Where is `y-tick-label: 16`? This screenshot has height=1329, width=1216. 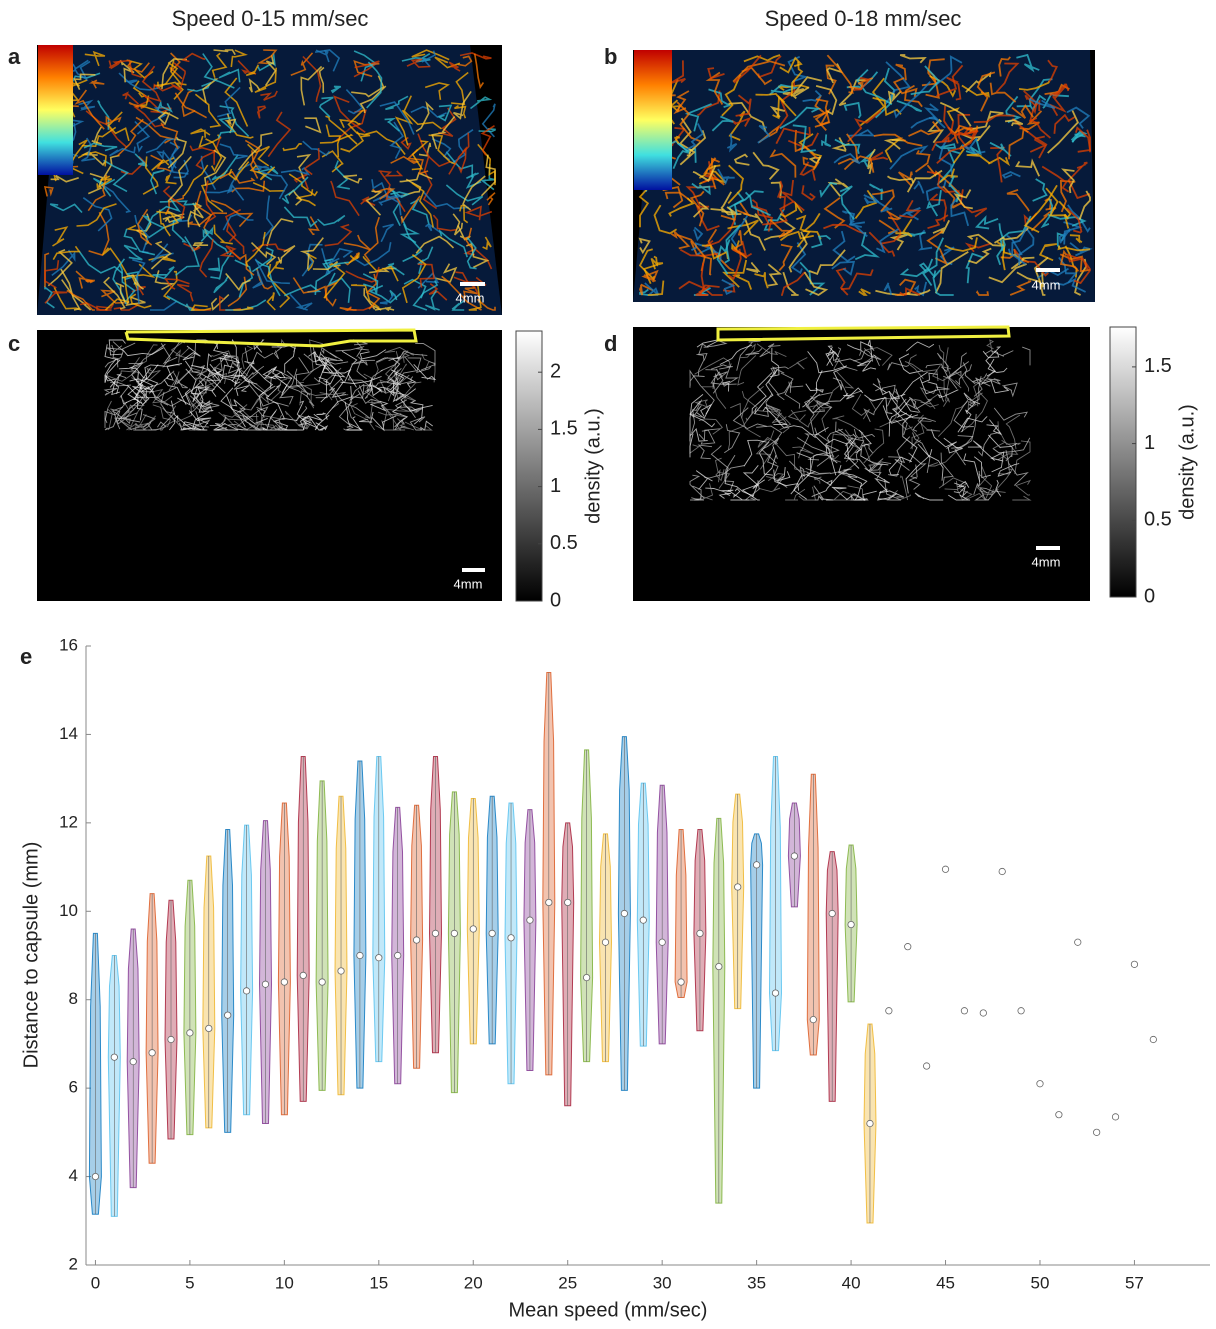 y-tick-label: 16 is located at coordinates (68, 644).